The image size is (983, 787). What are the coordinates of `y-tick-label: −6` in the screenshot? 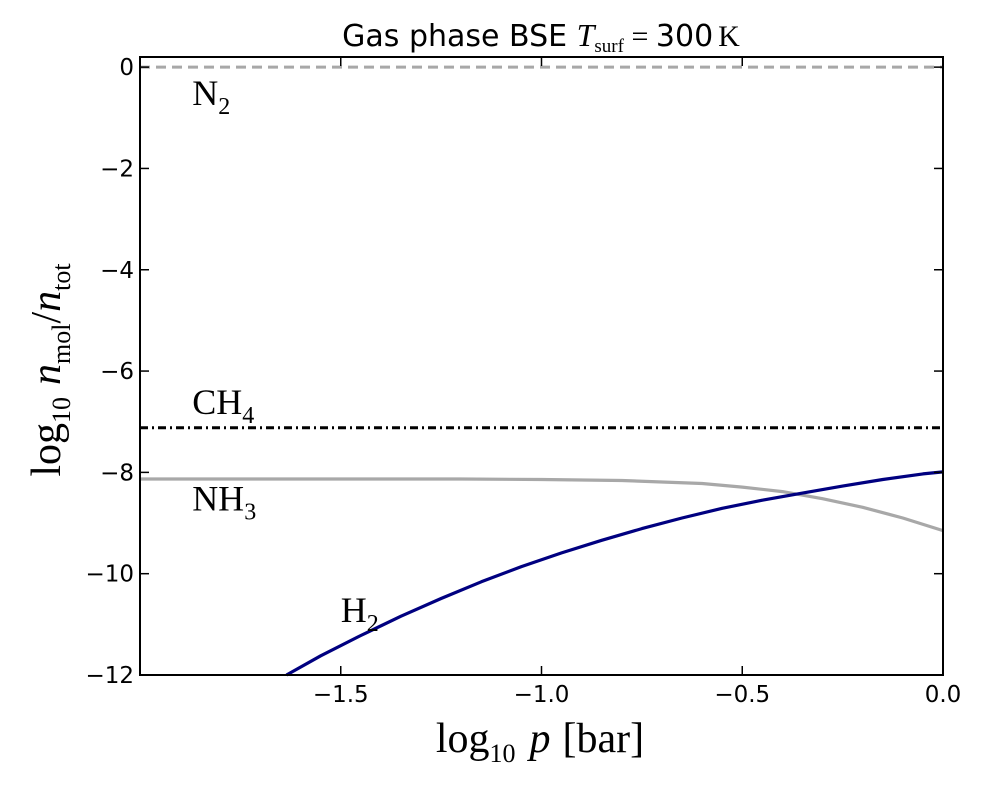 It's located at (117, 372).